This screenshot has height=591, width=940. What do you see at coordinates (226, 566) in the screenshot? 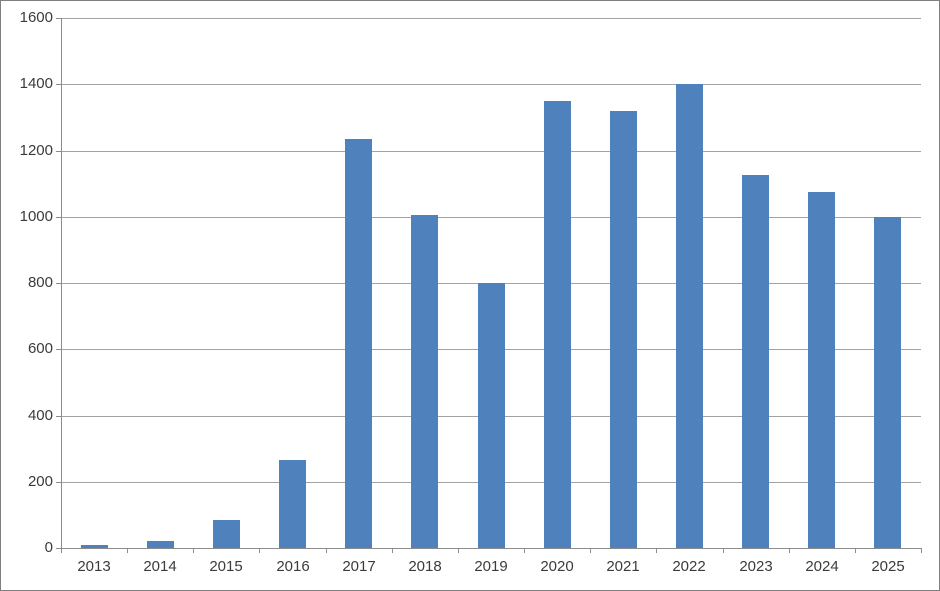
I see `x-axis-tick-label: 2015` at bounding box center [226, 566].